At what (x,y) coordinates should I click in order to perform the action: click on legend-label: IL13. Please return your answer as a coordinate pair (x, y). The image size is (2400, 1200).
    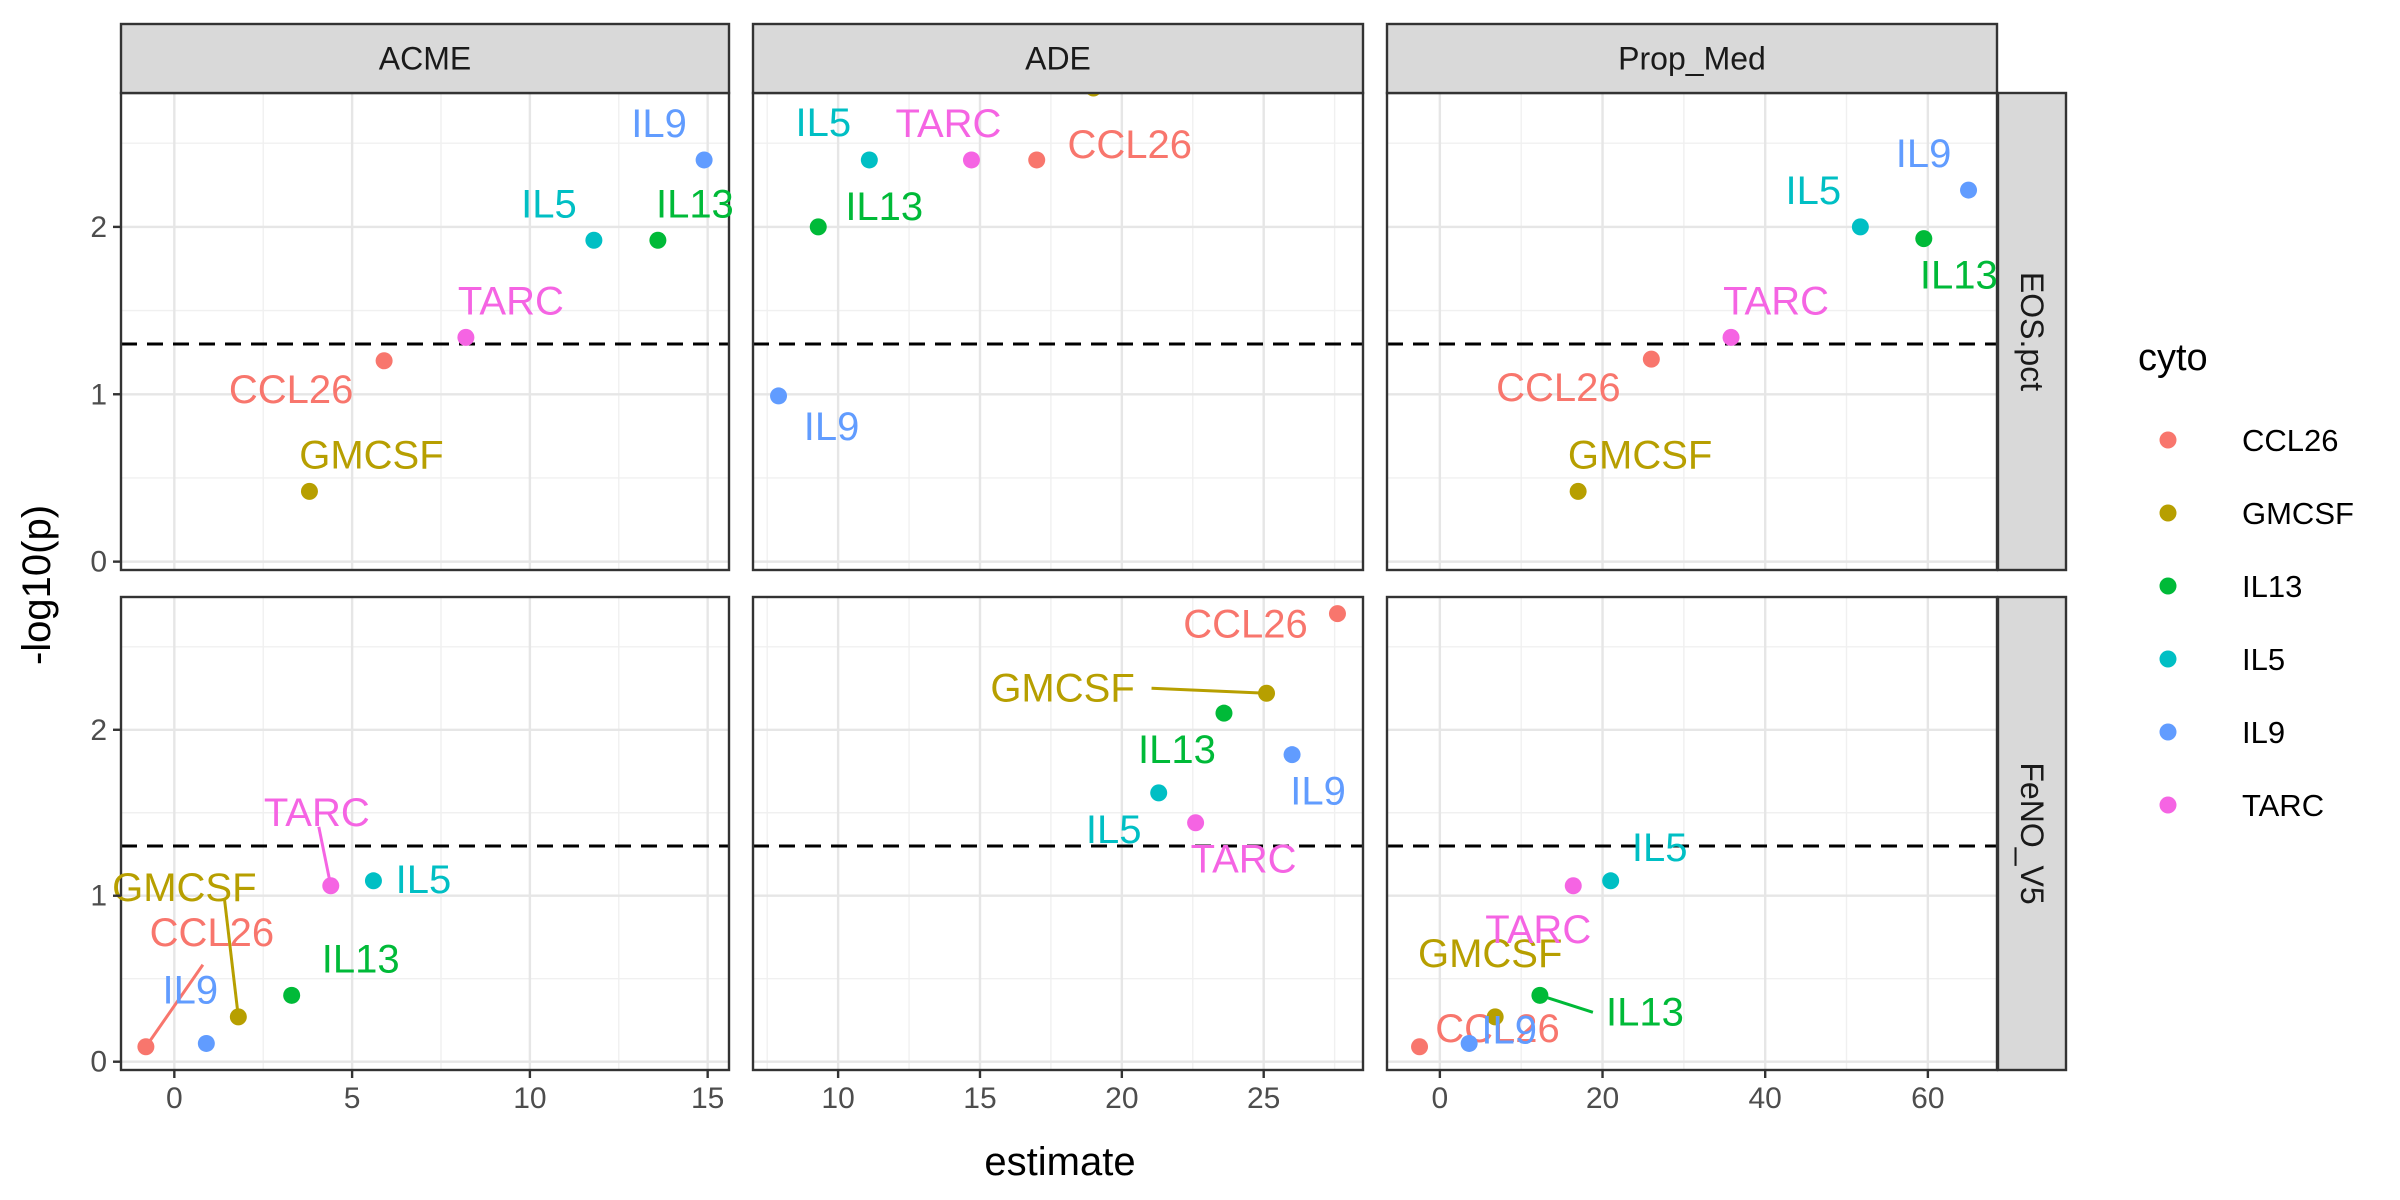
    Looking at the image, I should click on (2272, 586).